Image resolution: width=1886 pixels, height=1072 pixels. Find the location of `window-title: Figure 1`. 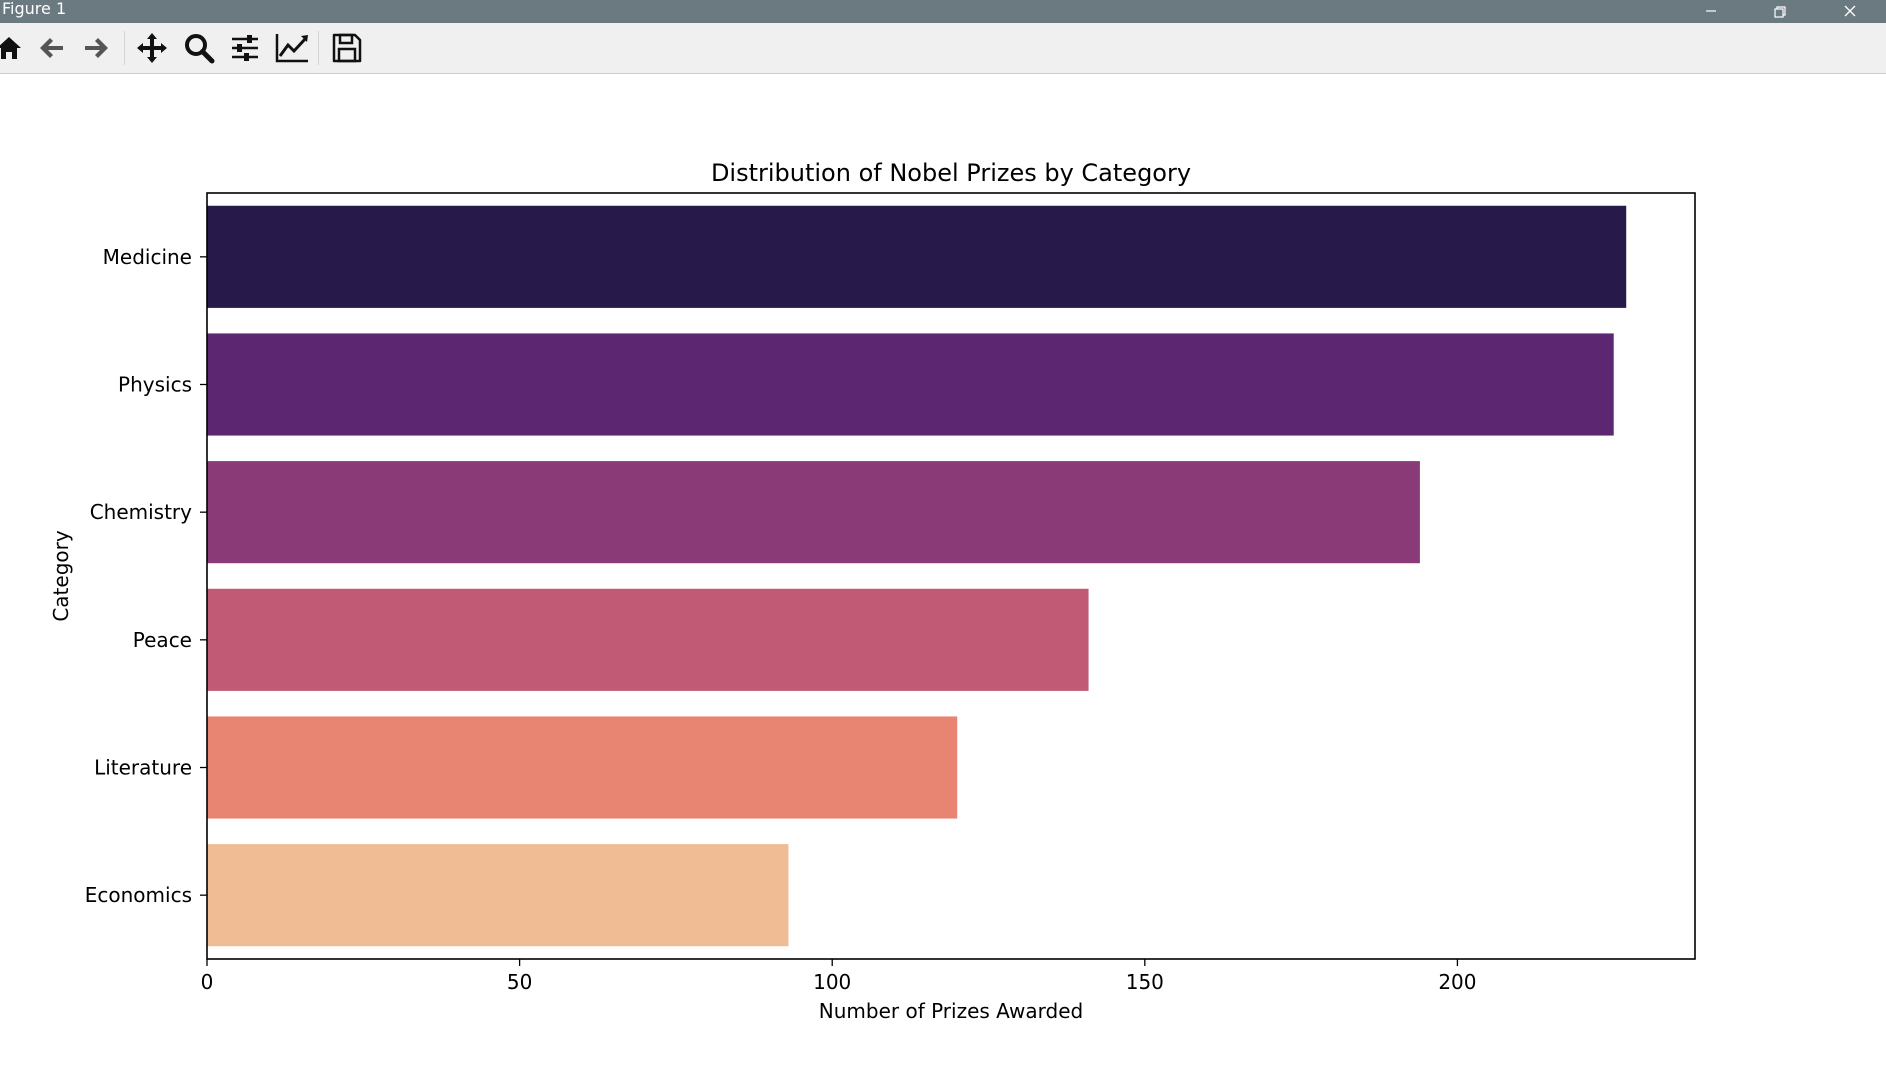

window-title: Figure 1 is located at coordinates (34, 9).